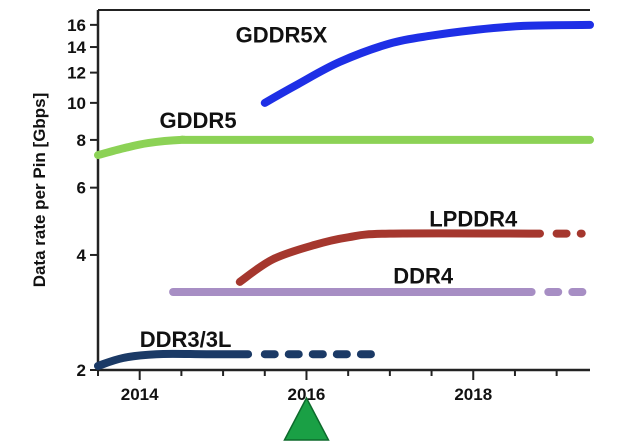 Image resolution: width=620 pixels, height=448 pixels. I want to click on annotation-layer, so click(306, 418).